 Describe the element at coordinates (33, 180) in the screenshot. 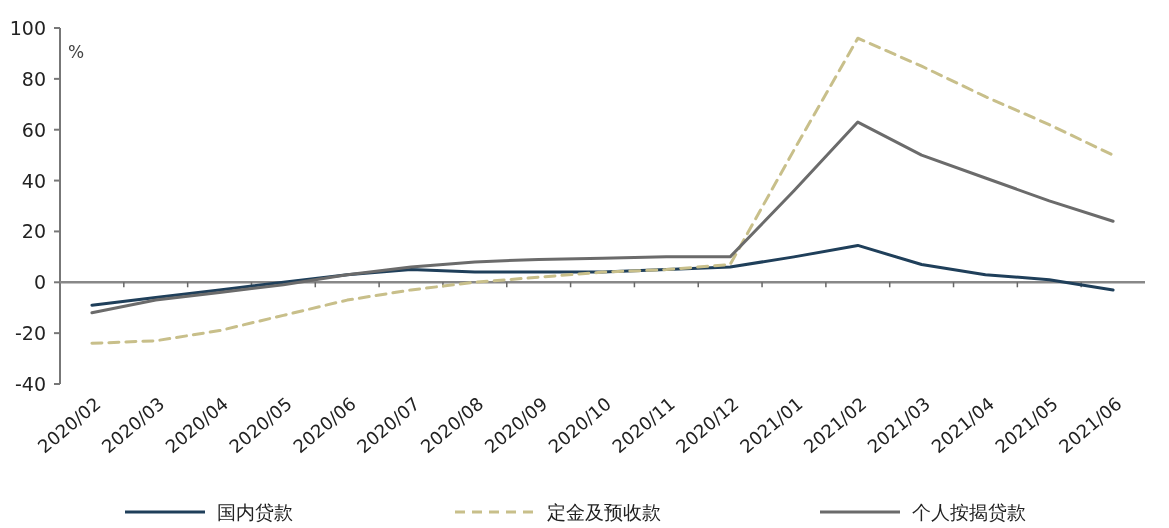

I see `y-tick-label: 40` at that location.